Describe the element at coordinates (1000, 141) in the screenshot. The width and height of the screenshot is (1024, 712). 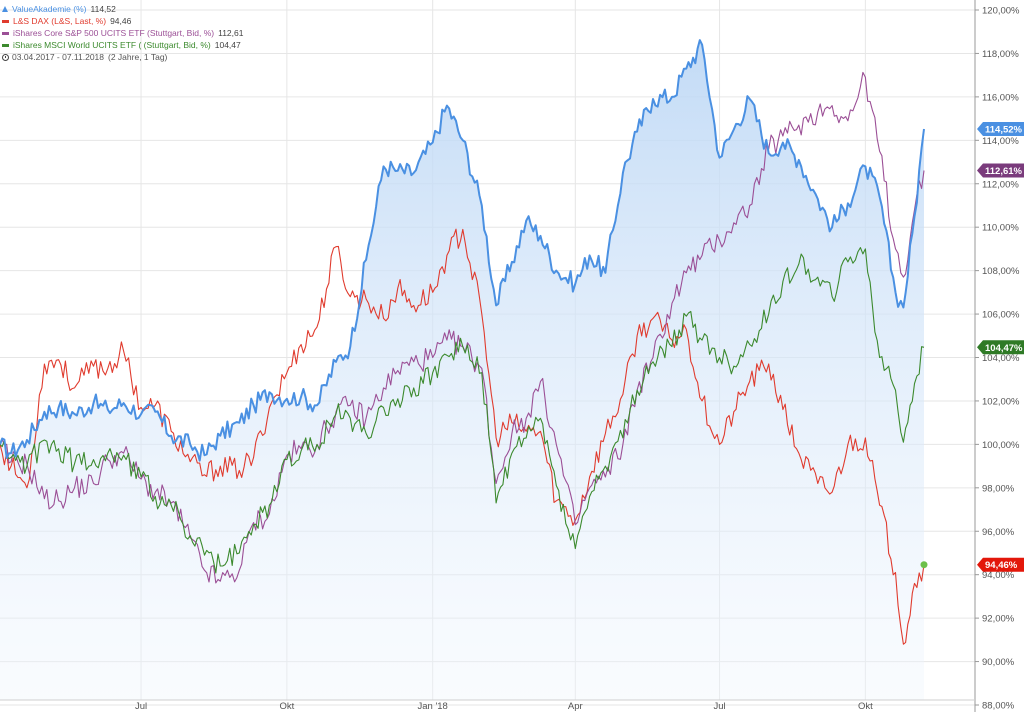
I see `y-tick-label: 114,00%` at that location.